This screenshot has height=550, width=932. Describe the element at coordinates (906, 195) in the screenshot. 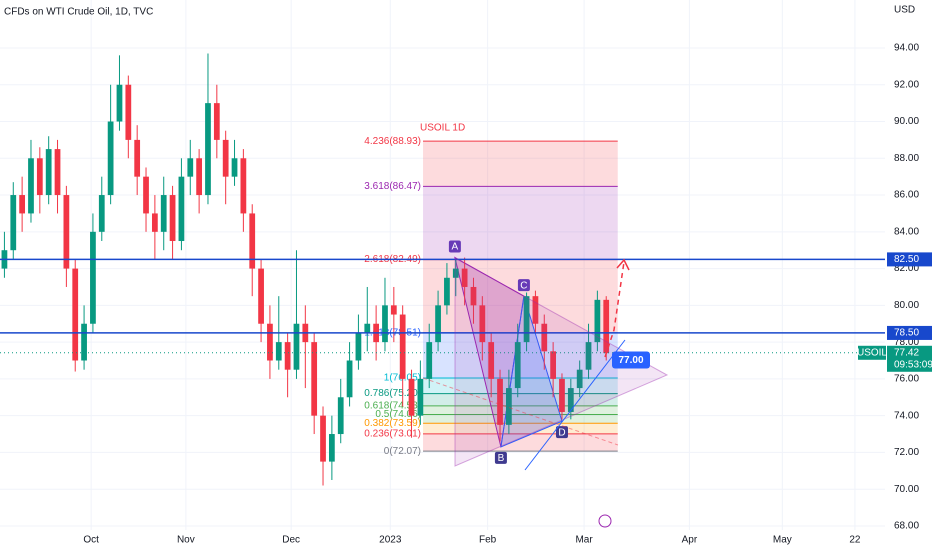

I see `y-tick-label: 86.00` at that location.